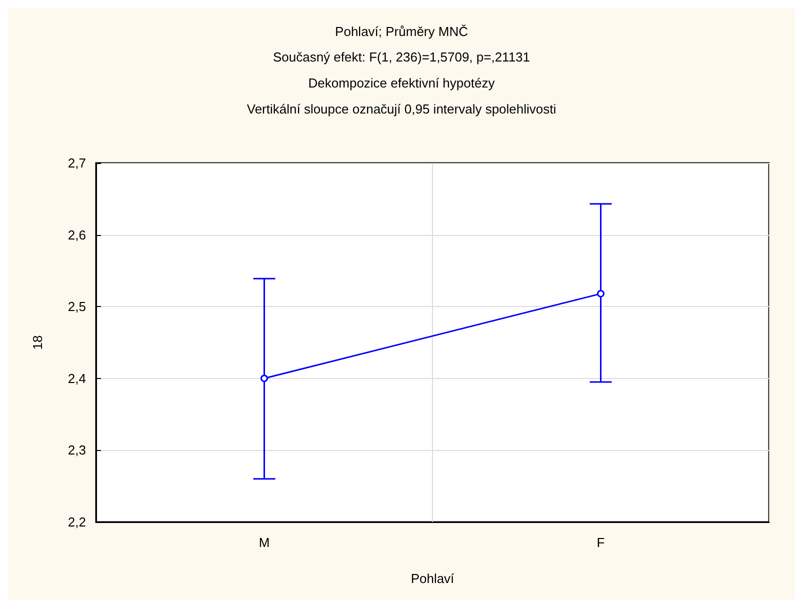 The image size is (803, 608). What do you see at coordinates (432, 578) in the screenshot?
I see `x-axis-title: Pohlaví` at bounding box center [432, 578].